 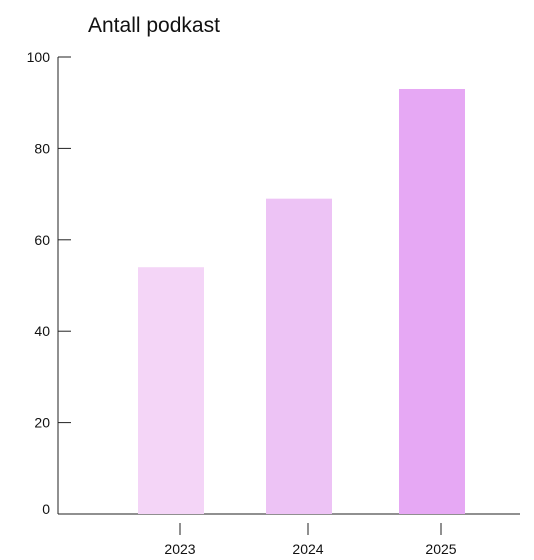 What do you see at coordinates (440, 549) in the screenshot?
I see `x-tick-label: 2025` at bounding box center [440, 549].